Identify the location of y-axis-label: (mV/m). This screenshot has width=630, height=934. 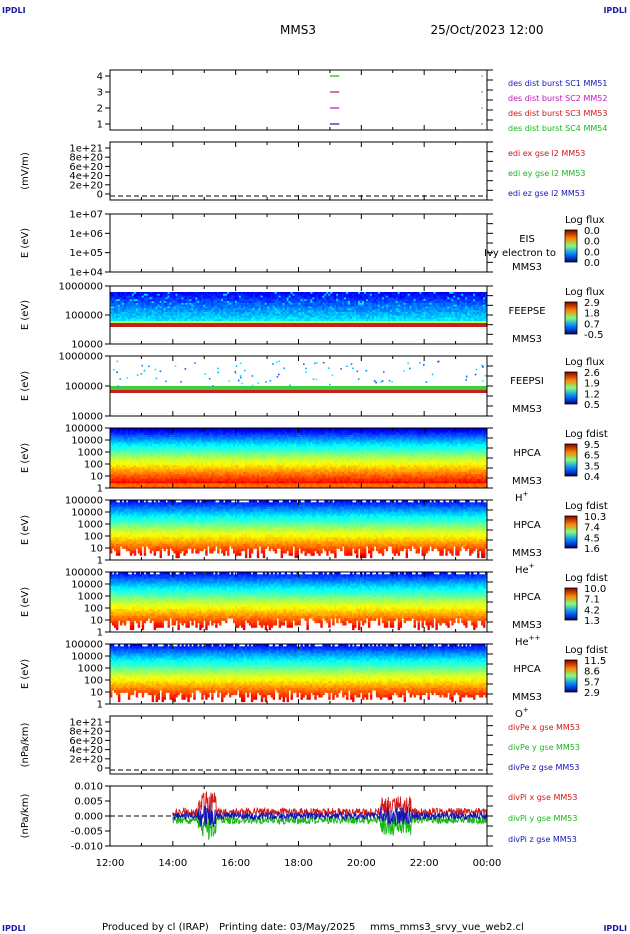
(25, 171).